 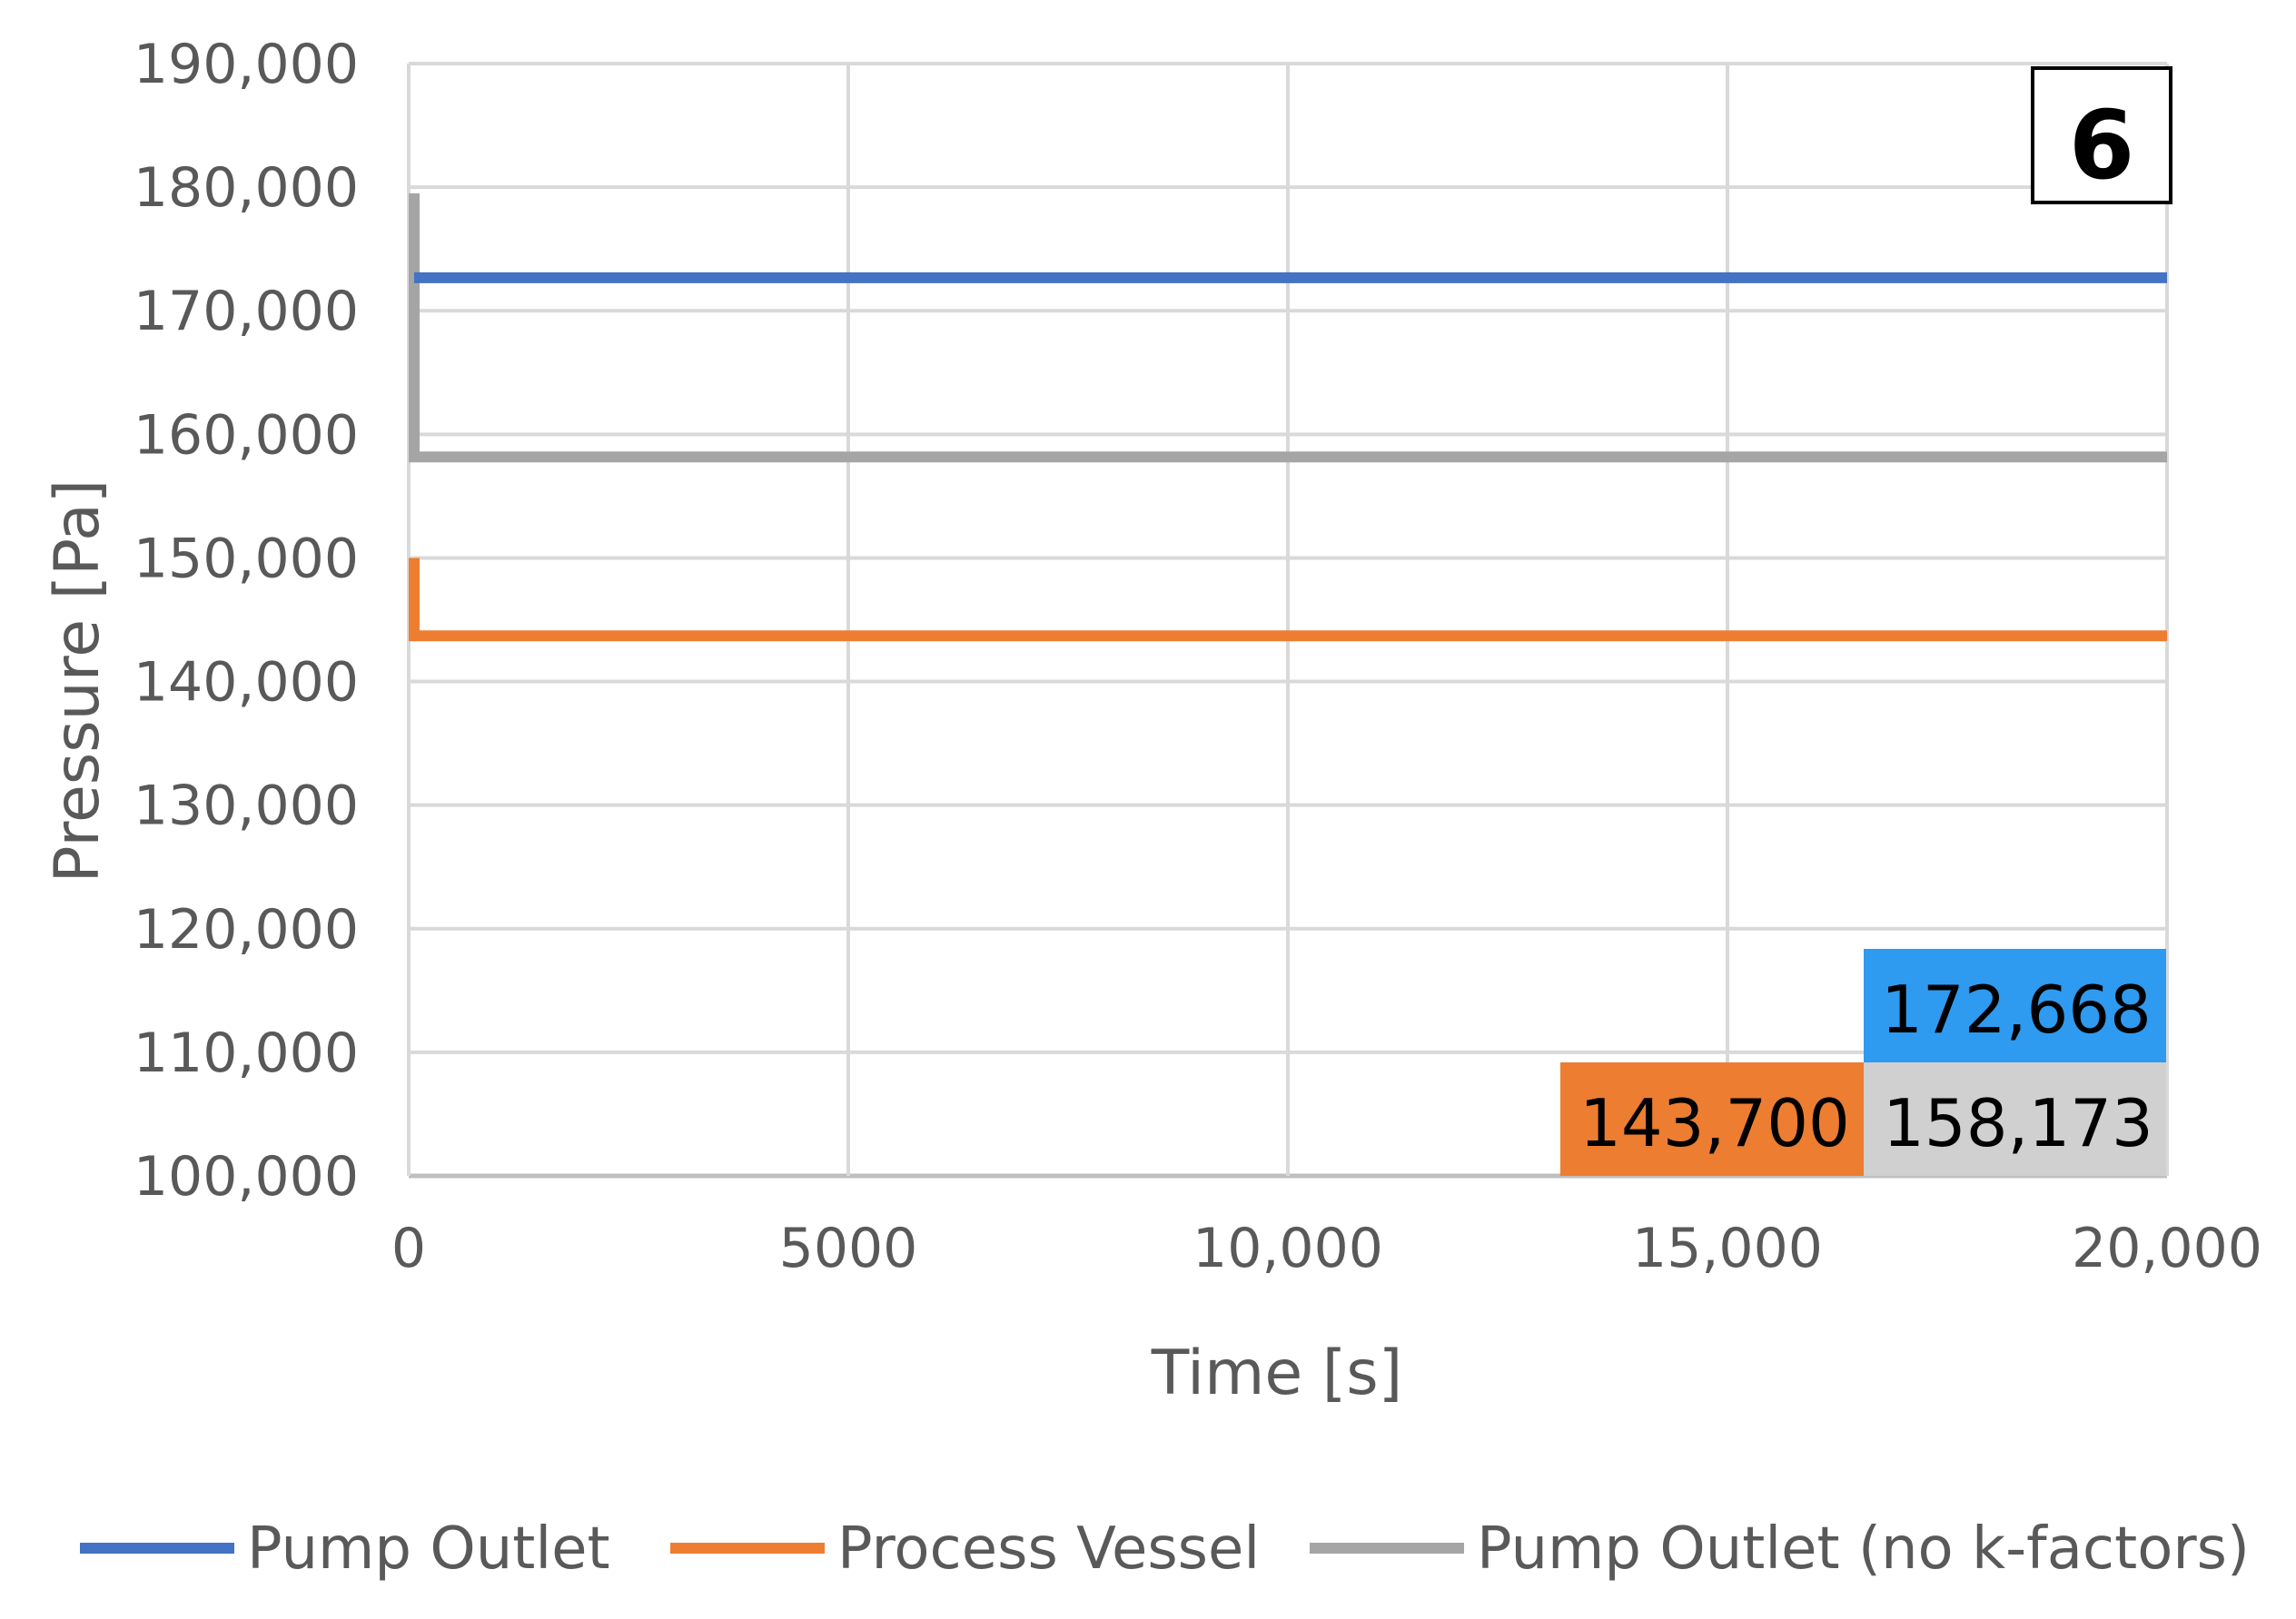 I want to click on value-box-process-vessel, so click(x=1712, y=1119).